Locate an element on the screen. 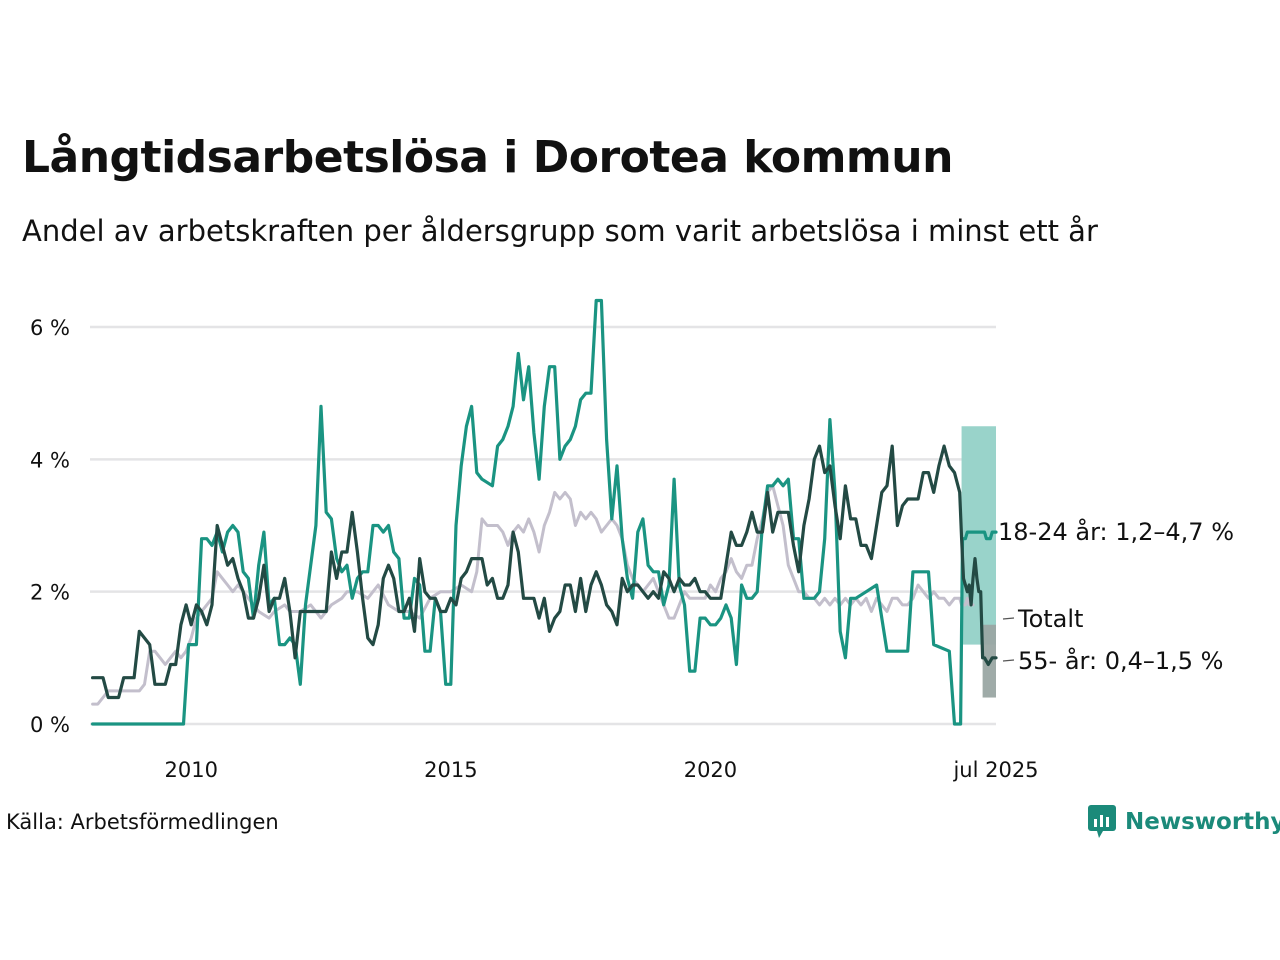 The height and width of the screenshot is (960, 1280). source-note: Källa: Arbetsförmedlingen is located at coordinates (142, 822).